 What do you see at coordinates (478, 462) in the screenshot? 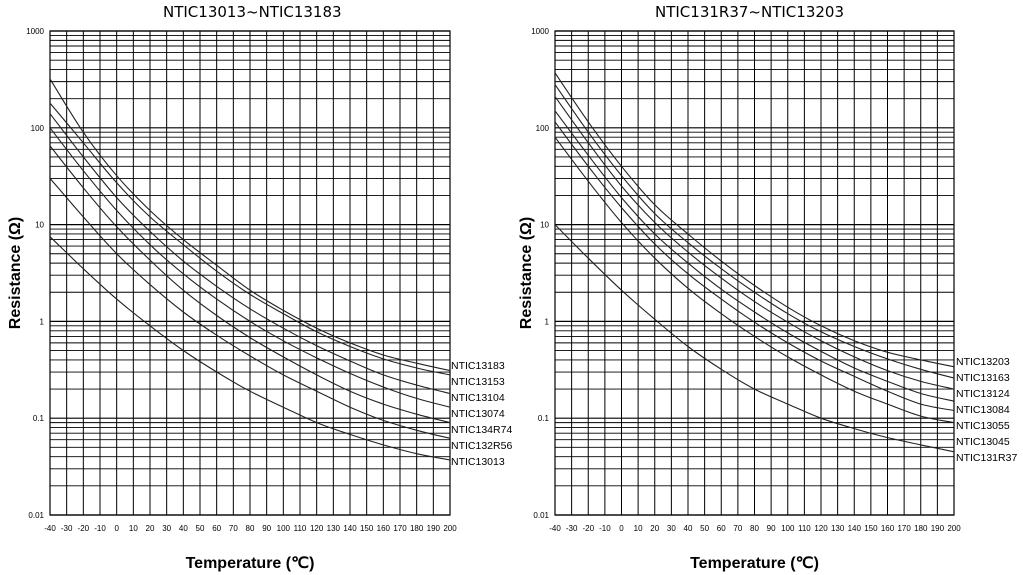
I see `series-label: NTIC13013` at bounding box center [478, 462].